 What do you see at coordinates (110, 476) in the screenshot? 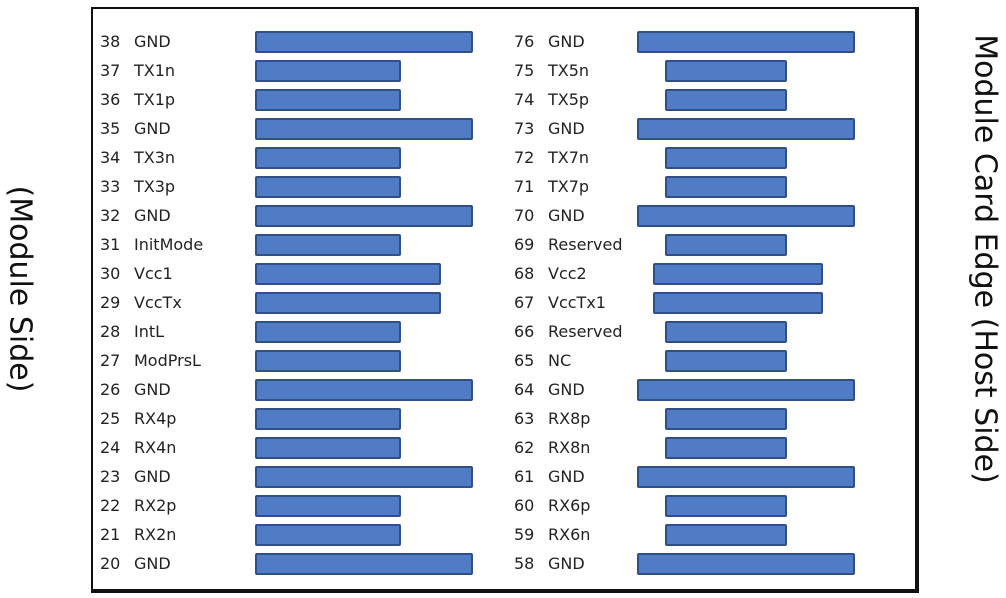
I see `pin-number: 23` at bounding box center [110, 476].